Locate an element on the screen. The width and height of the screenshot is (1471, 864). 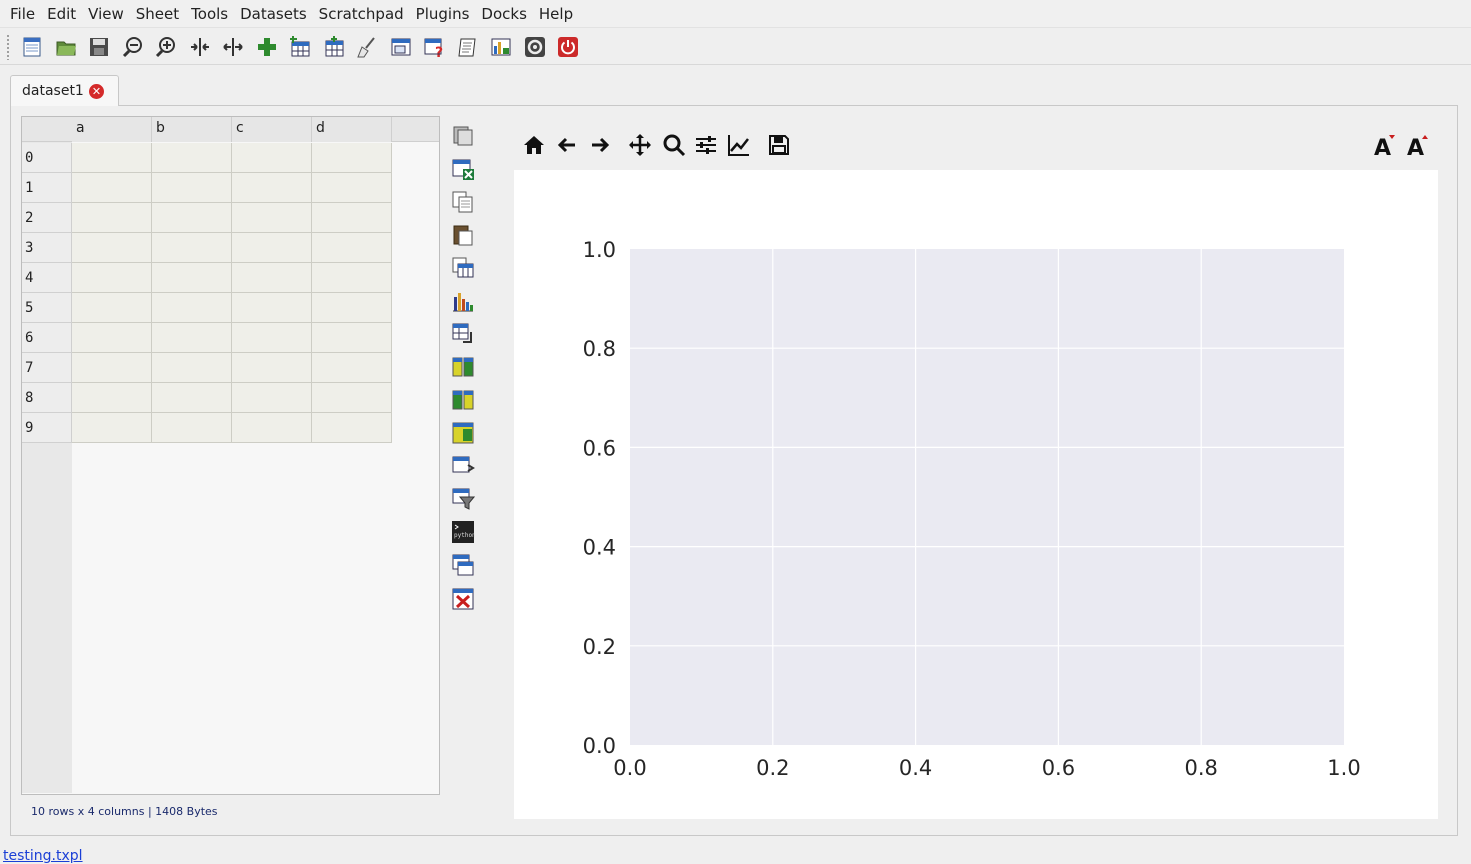
python-console-button: python is located at coordinates (463, 532).